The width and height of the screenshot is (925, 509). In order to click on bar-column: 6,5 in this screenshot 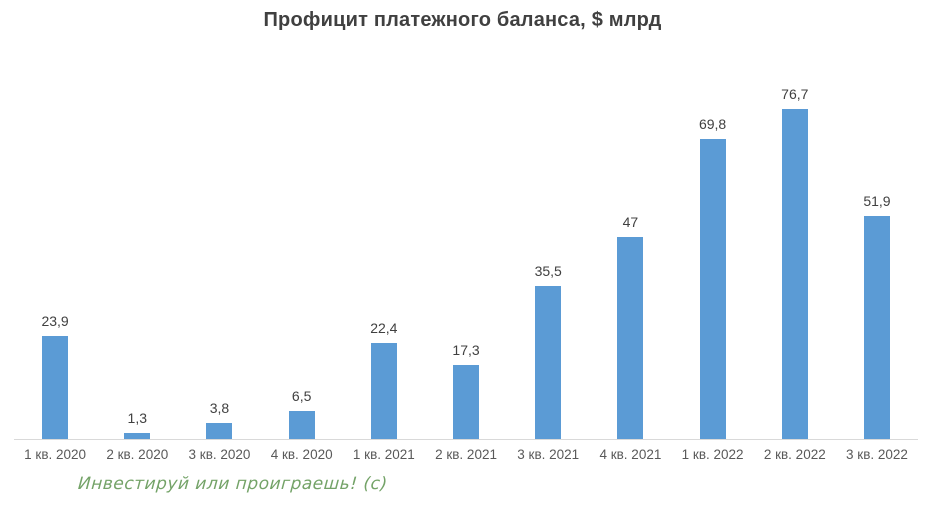, I will do `click(302, 254)`.